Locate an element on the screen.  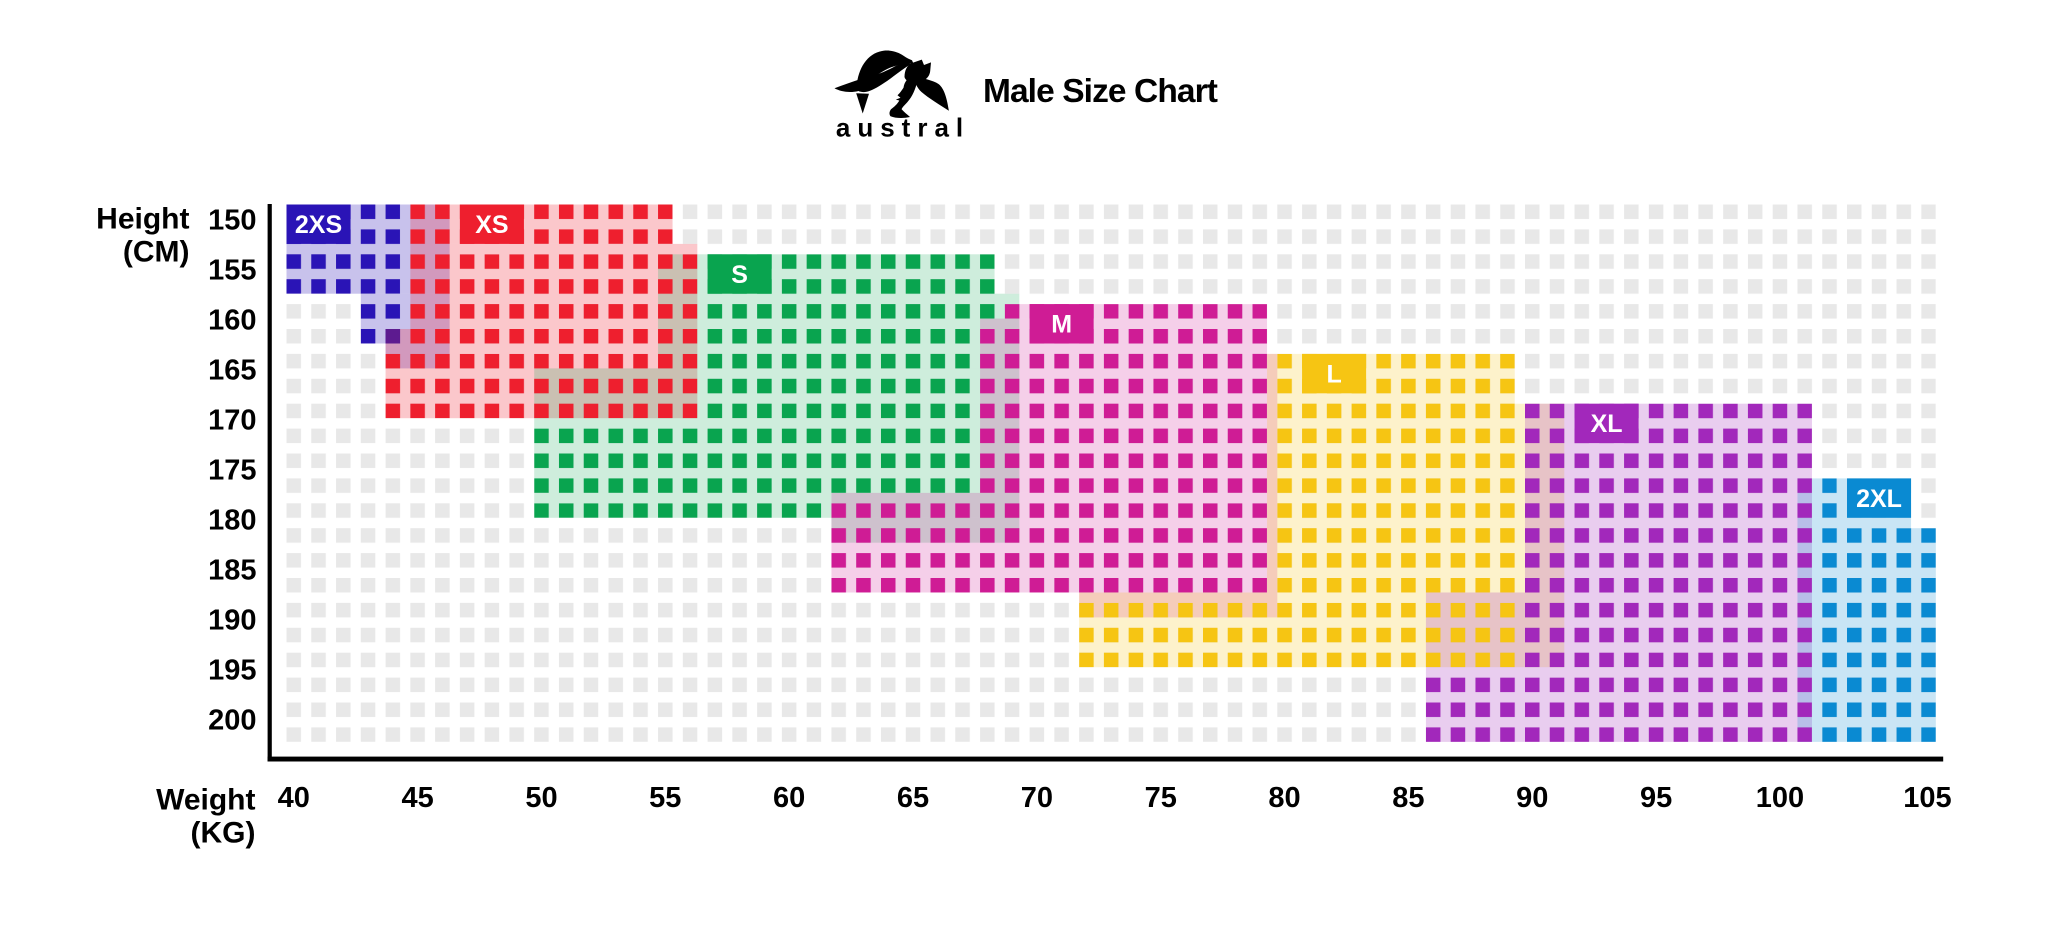
svg-text: XL is located at coordinates (1607, 424).